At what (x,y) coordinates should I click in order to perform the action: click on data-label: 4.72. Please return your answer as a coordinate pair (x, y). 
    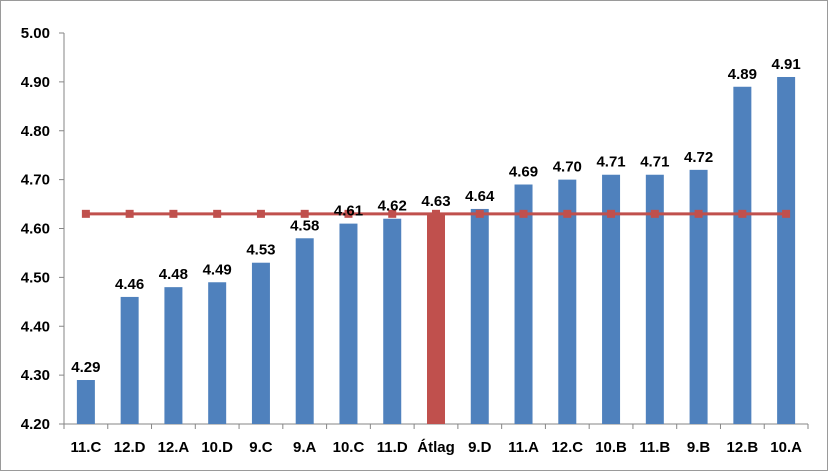
    Looking at the image, I should click on (698, 157).